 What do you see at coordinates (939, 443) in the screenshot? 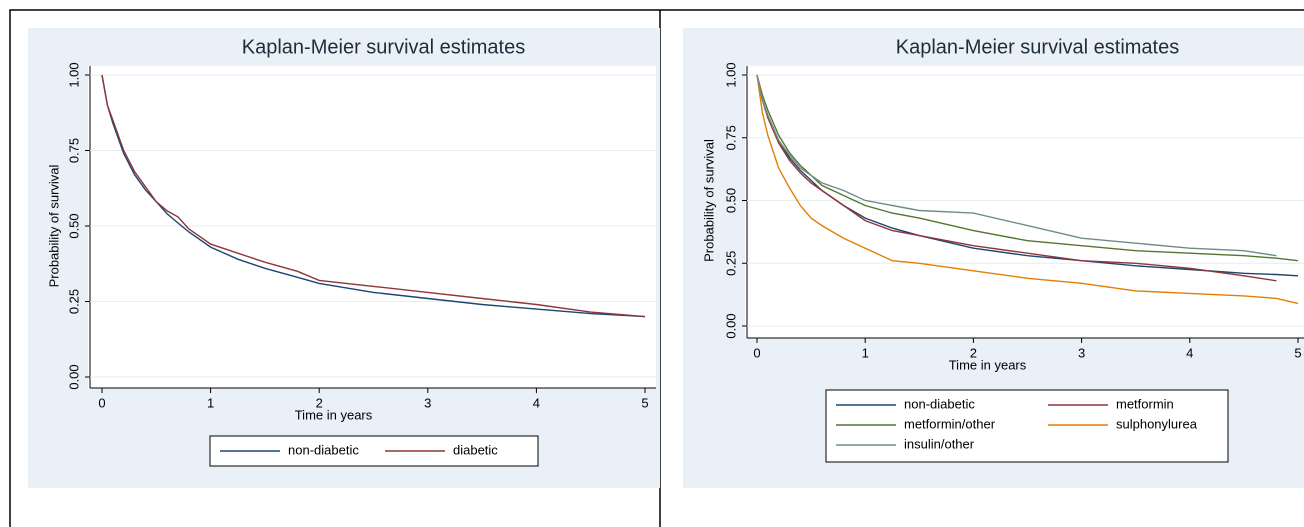
I see `legend-label: insulin/other` at bounding box center [939, 443].